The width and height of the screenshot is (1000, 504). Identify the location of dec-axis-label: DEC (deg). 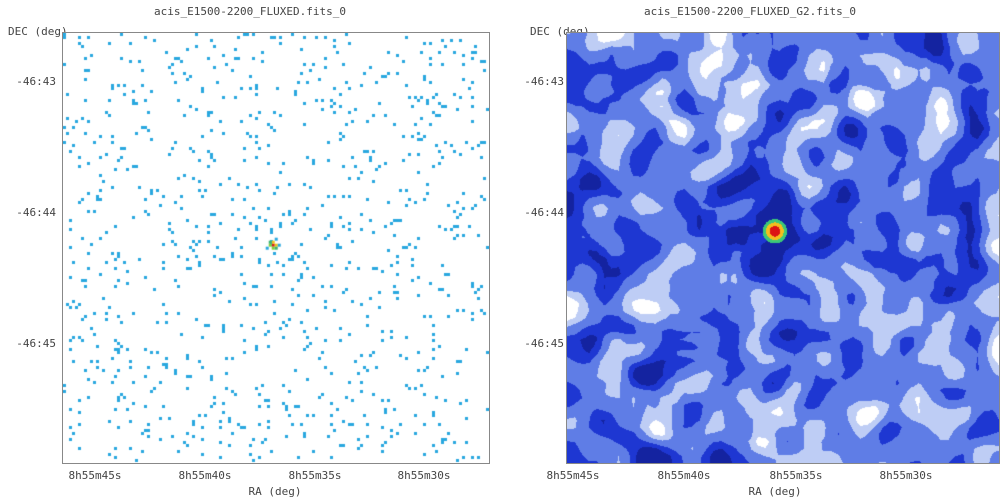
(38, 31).